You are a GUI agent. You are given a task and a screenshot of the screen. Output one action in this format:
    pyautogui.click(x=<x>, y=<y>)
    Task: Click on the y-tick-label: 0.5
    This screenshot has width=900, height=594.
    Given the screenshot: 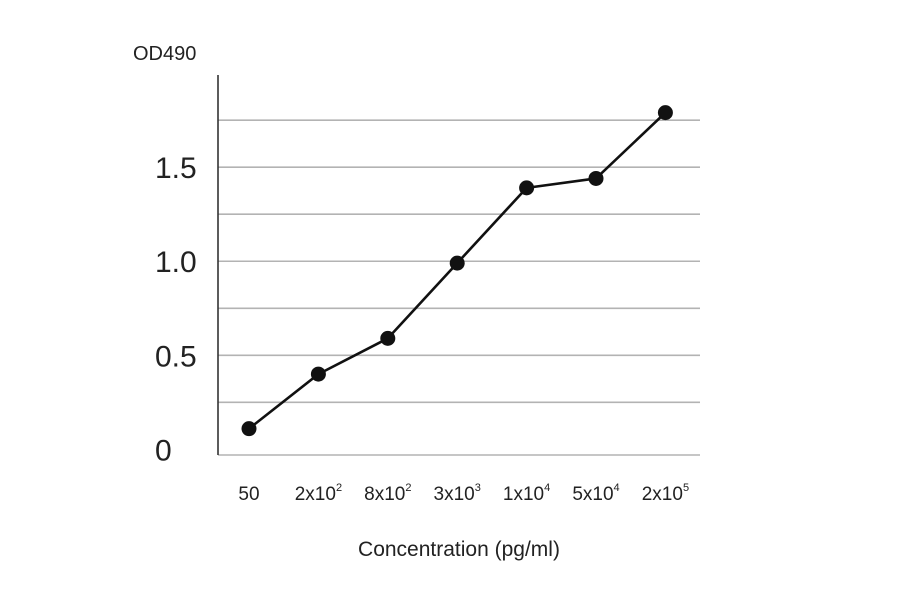 What is the action you would take?
    pyautogui.click(x=176, y=356)
    